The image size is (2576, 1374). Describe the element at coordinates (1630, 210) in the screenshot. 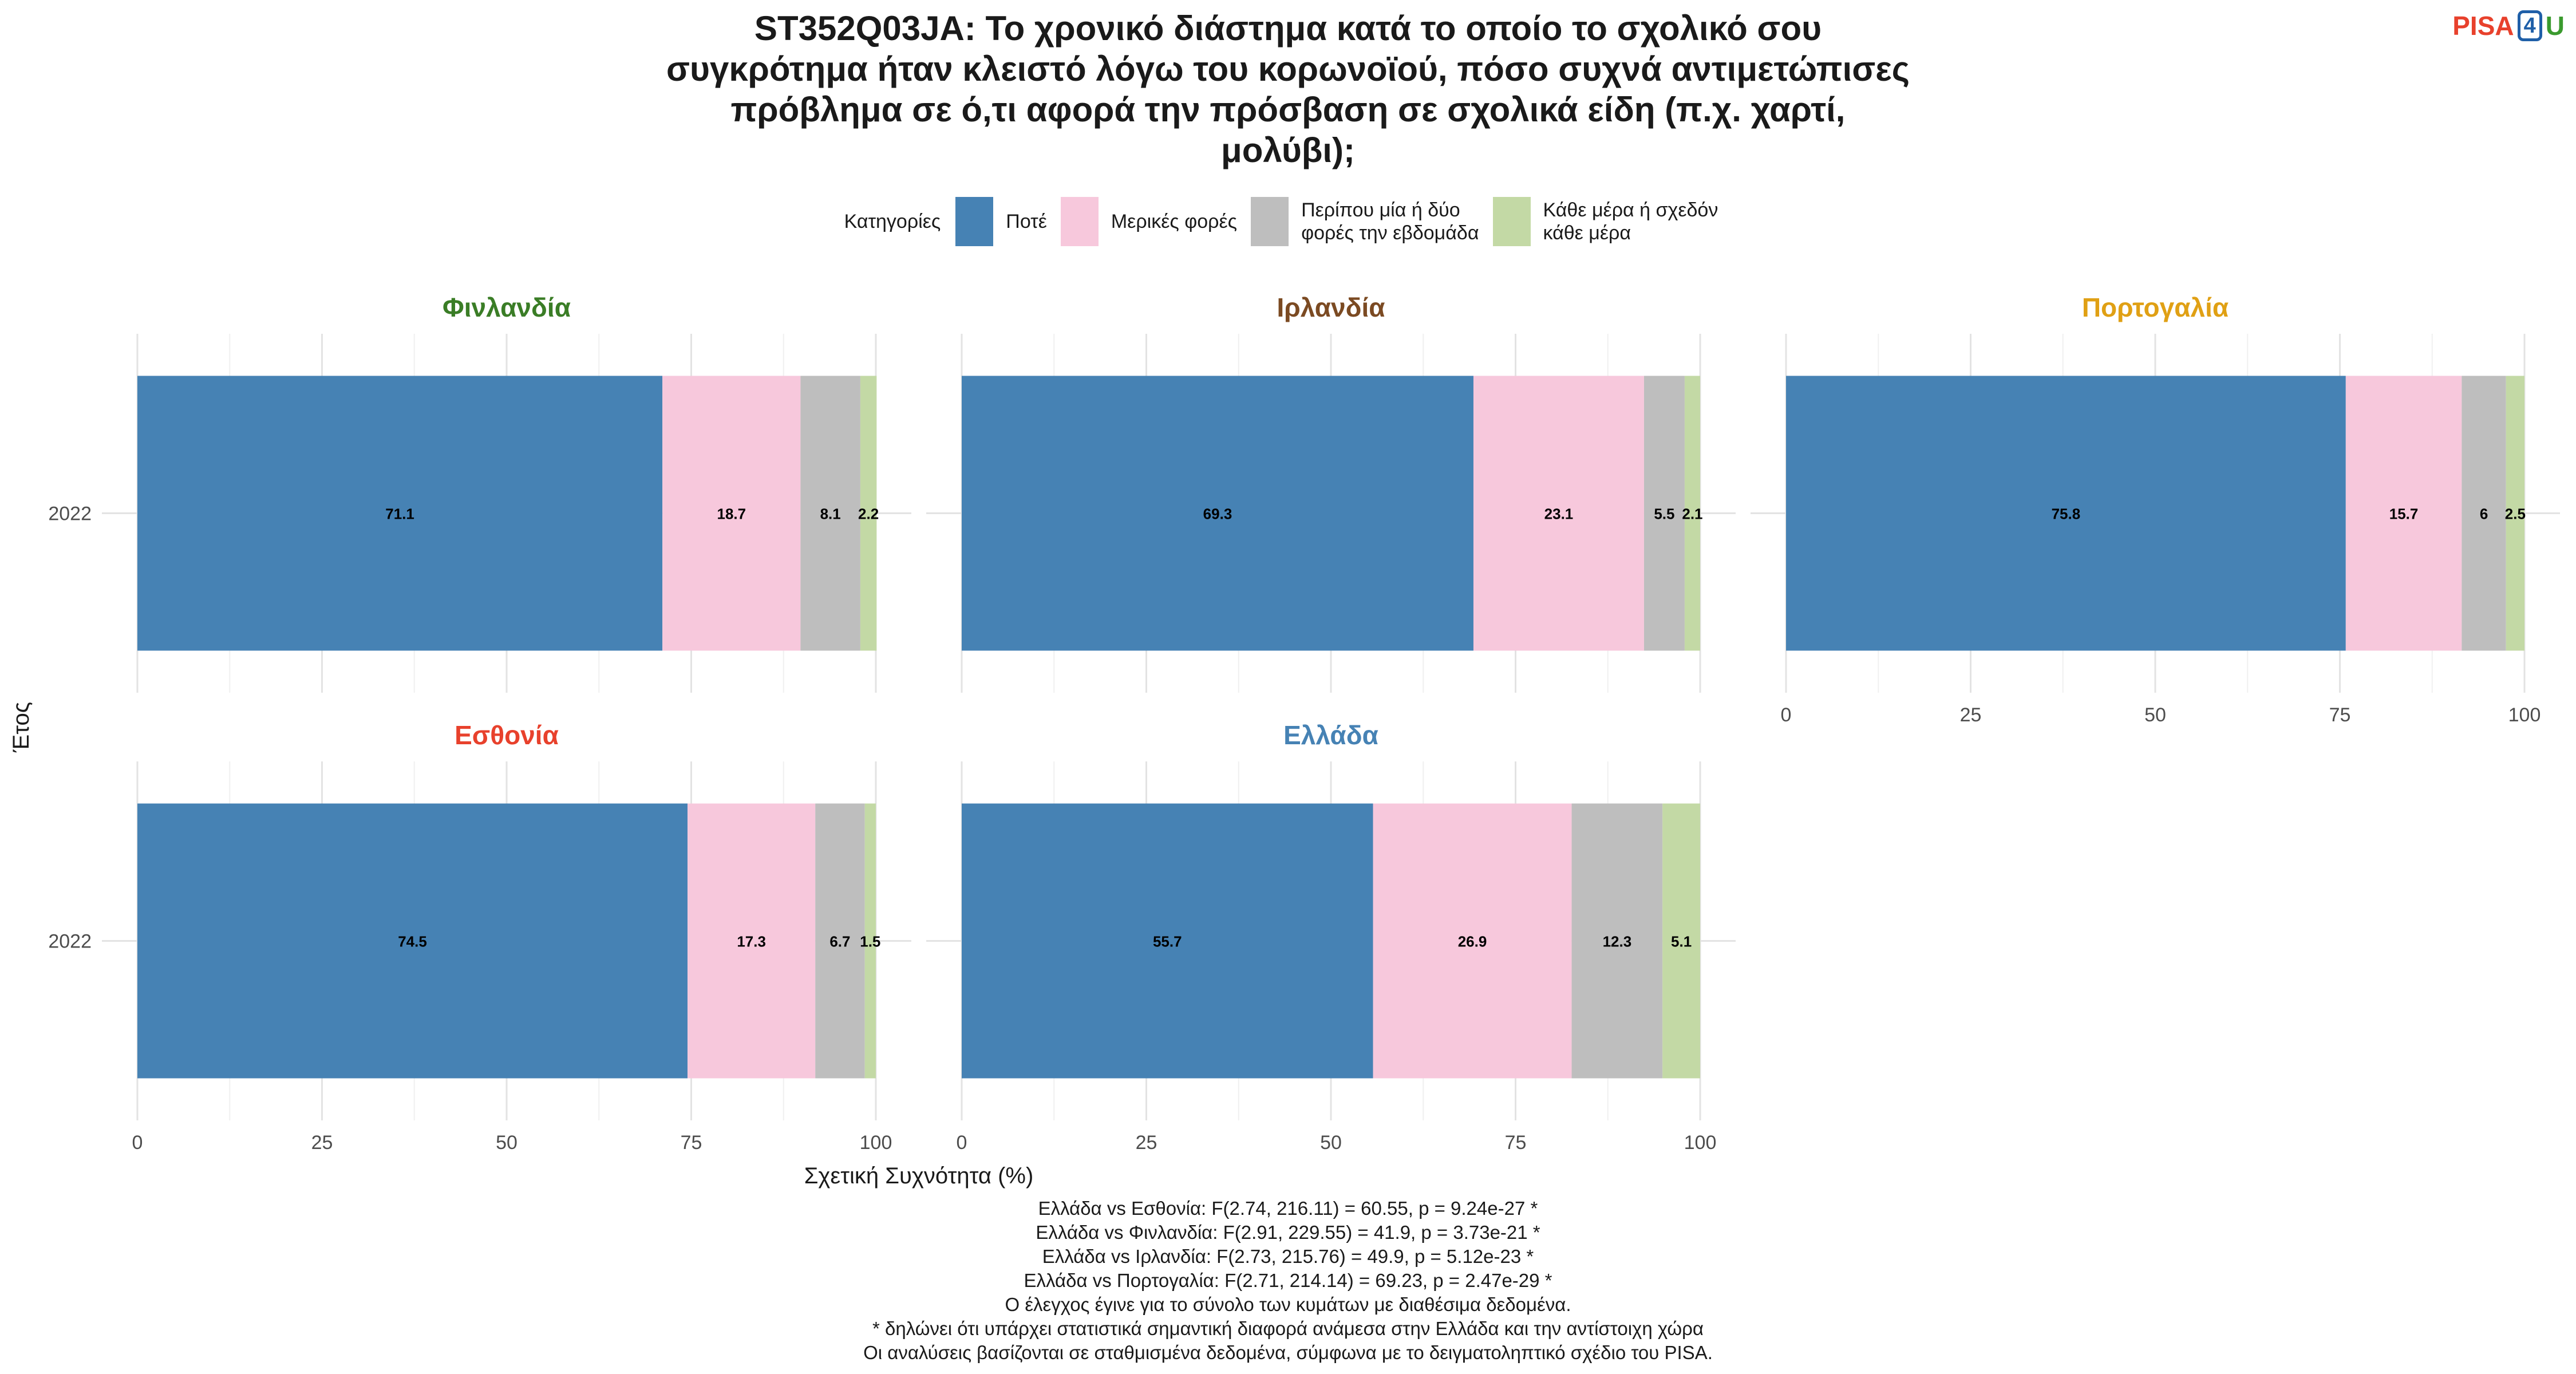

I see `legend-label-line: Κάθε μέρα ή σχεδόν` at that location.